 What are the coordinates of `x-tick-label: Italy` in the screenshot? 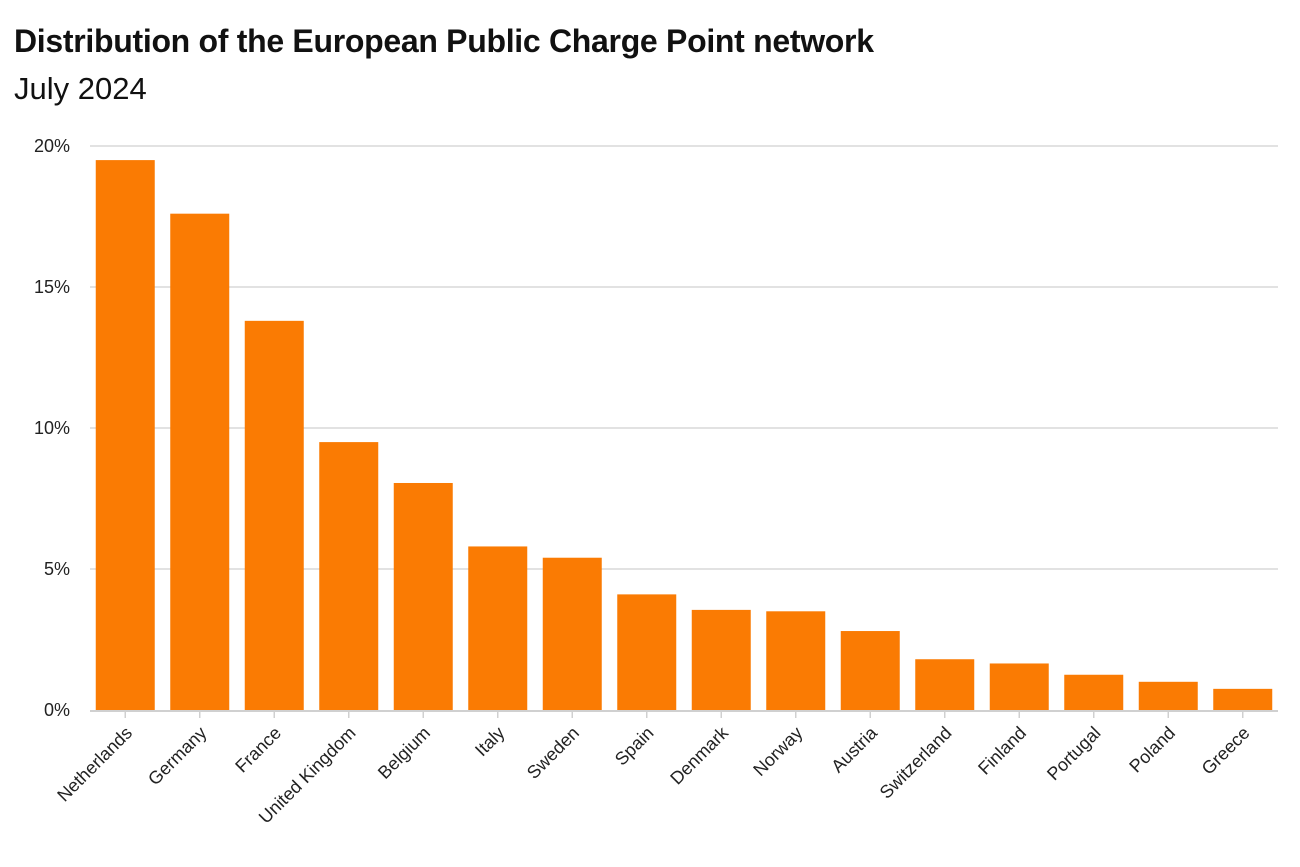 It's located at (489, 741).